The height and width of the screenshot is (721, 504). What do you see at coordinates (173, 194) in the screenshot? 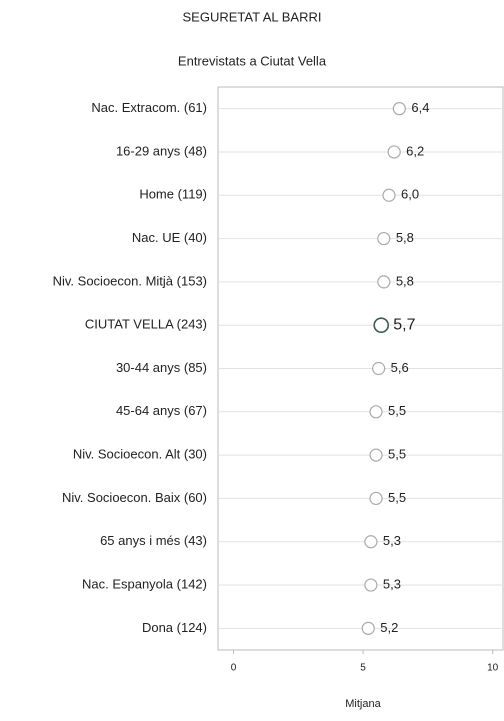
I see `category-label: Home (119)` at bounding box center [173, 194].